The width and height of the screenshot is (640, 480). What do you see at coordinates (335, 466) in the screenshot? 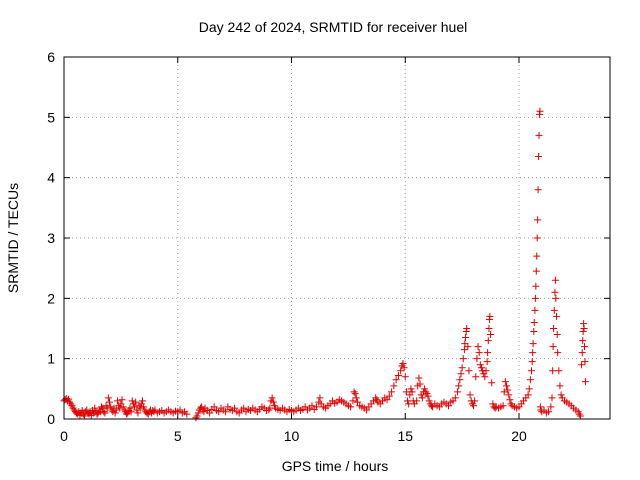
I see `x-axis-label: GPS time / hours` at bounding box center [335, 466].